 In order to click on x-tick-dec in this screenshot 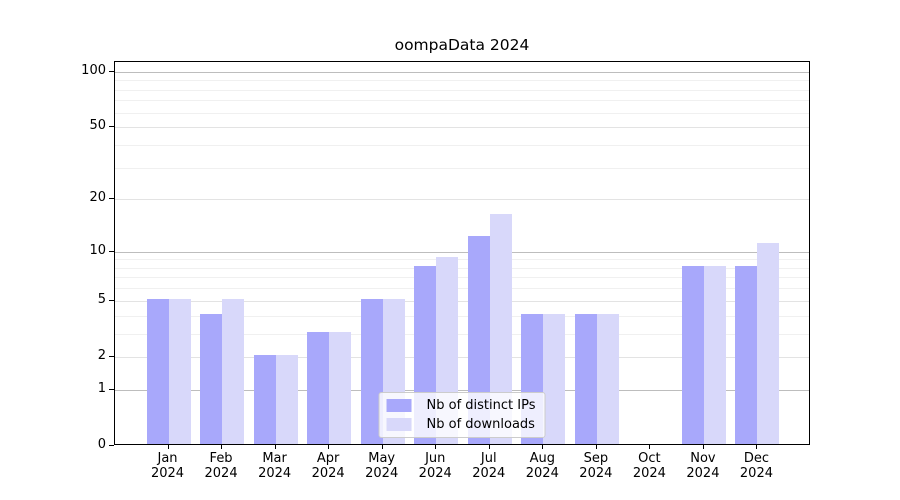, I will do `click(757, 447)`.